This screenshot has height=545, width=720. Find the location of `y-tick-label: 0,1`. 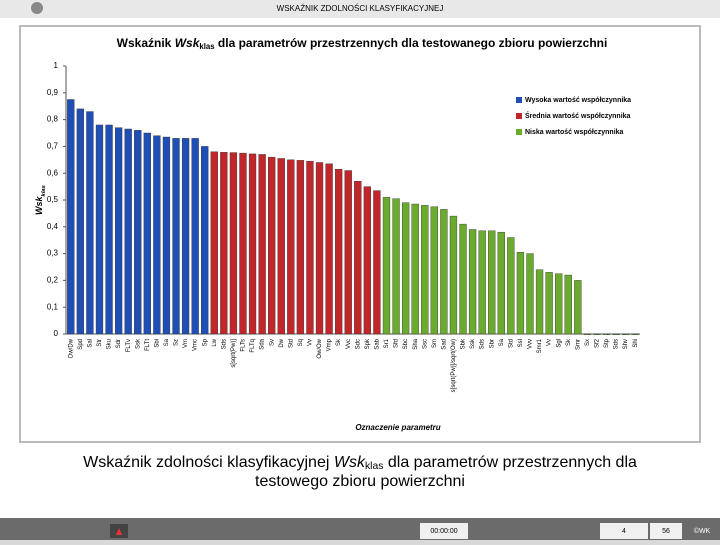

y-tick-label: 0,1 is located at coordinates (53, 306).